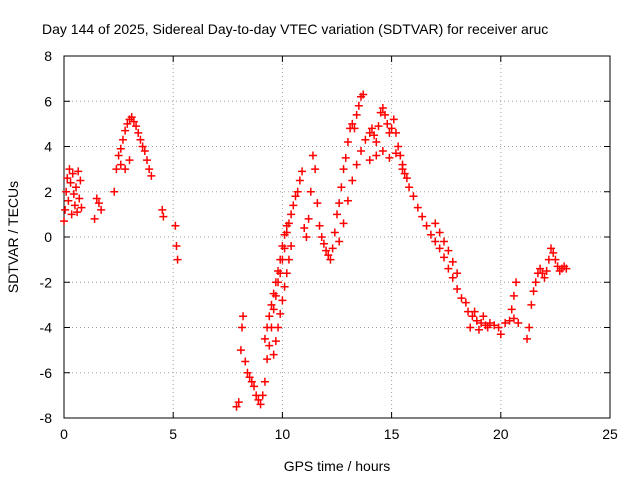  Describe the element at coordinates (48, 101) in the screenshot. I see `y-tick-label: 6` at that location.